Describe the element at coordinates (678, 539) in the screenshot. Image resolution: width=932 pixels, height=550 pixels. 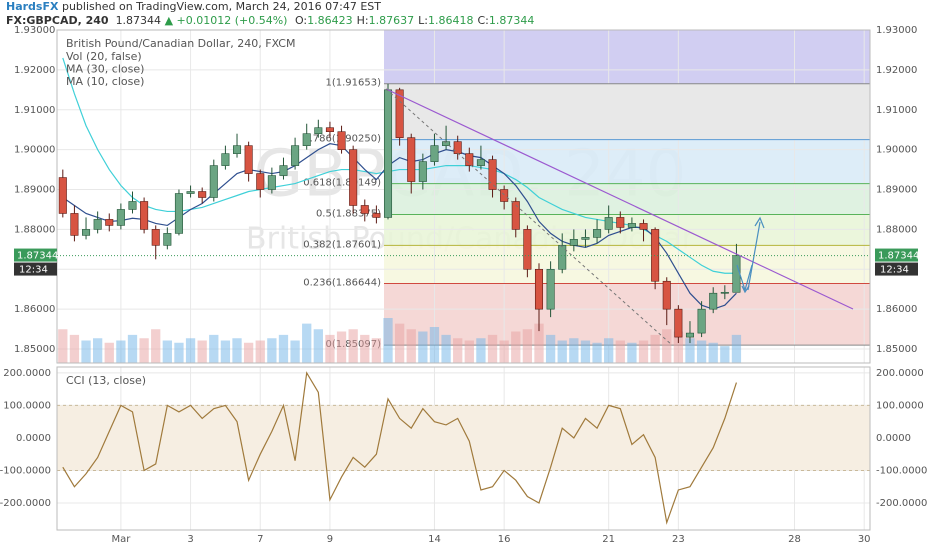
I see `x-tick-label: 23` at that location.